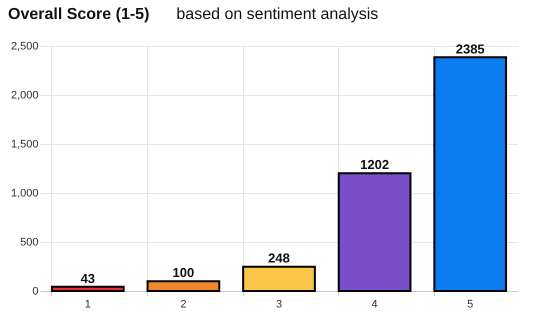 This screenshot has width=537, height=314. Describe the element at coordinates (24, 194) in the screenshot. I see `y-tick-label: 1,000` at that location.